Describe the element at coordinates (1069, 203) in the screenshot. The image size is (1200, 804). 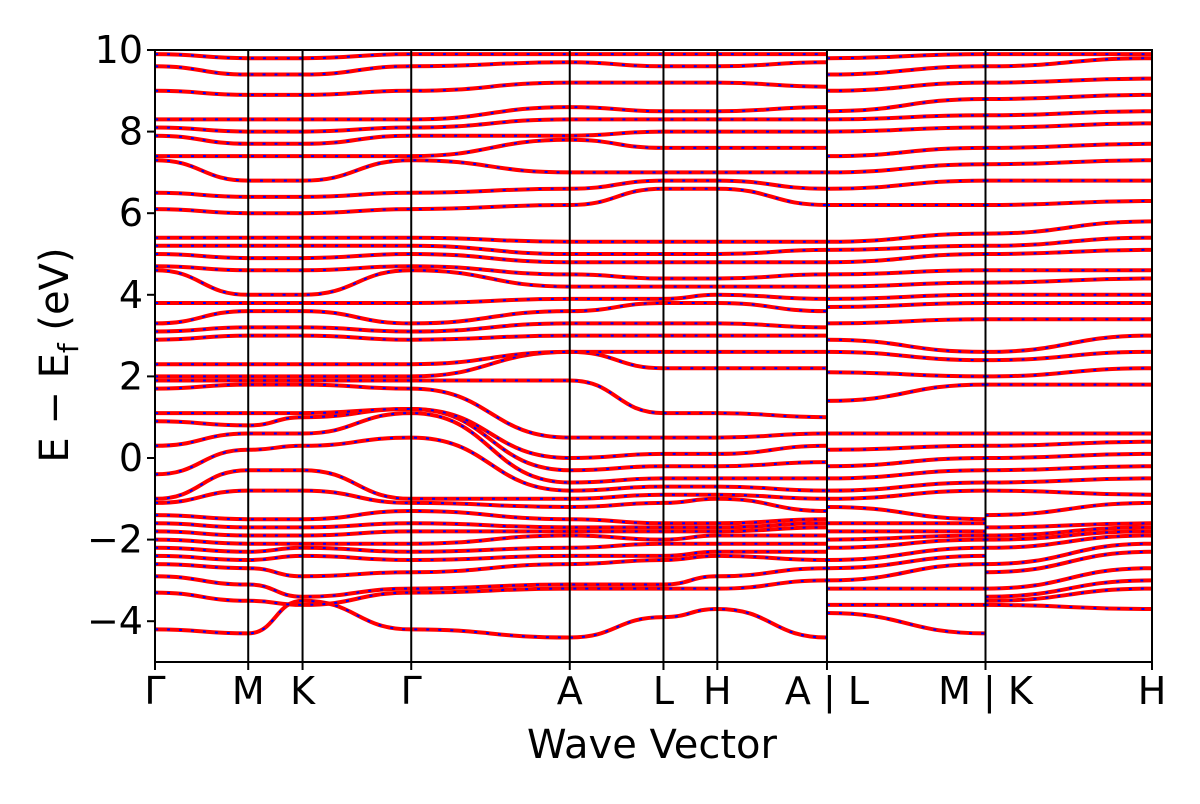
I see `band-line-dashed-29-seg2` at that location.